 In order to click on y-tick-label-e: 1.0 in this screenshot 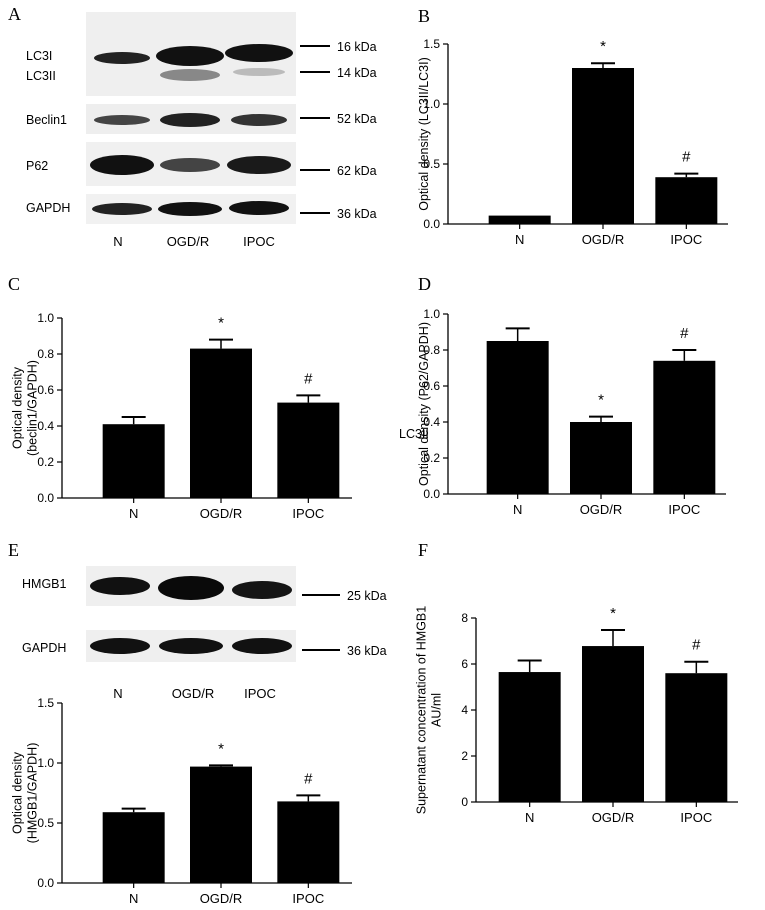, I will do `click(45, 763)`.